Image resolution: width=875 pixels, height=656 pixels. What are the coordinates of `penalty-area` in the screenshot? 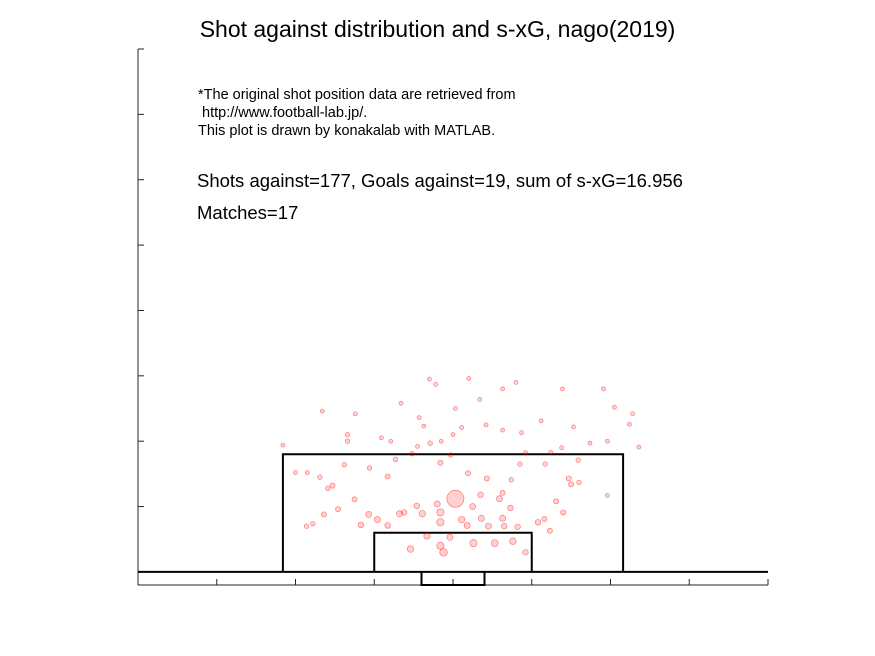 It's located at (453, 512).